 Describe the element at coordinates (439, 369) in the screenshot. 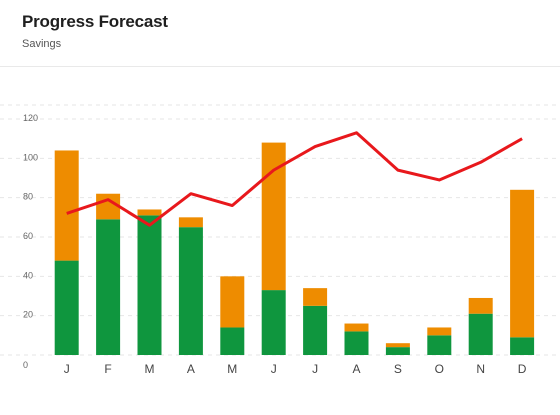

I see `x-tick-label: O` at that location.